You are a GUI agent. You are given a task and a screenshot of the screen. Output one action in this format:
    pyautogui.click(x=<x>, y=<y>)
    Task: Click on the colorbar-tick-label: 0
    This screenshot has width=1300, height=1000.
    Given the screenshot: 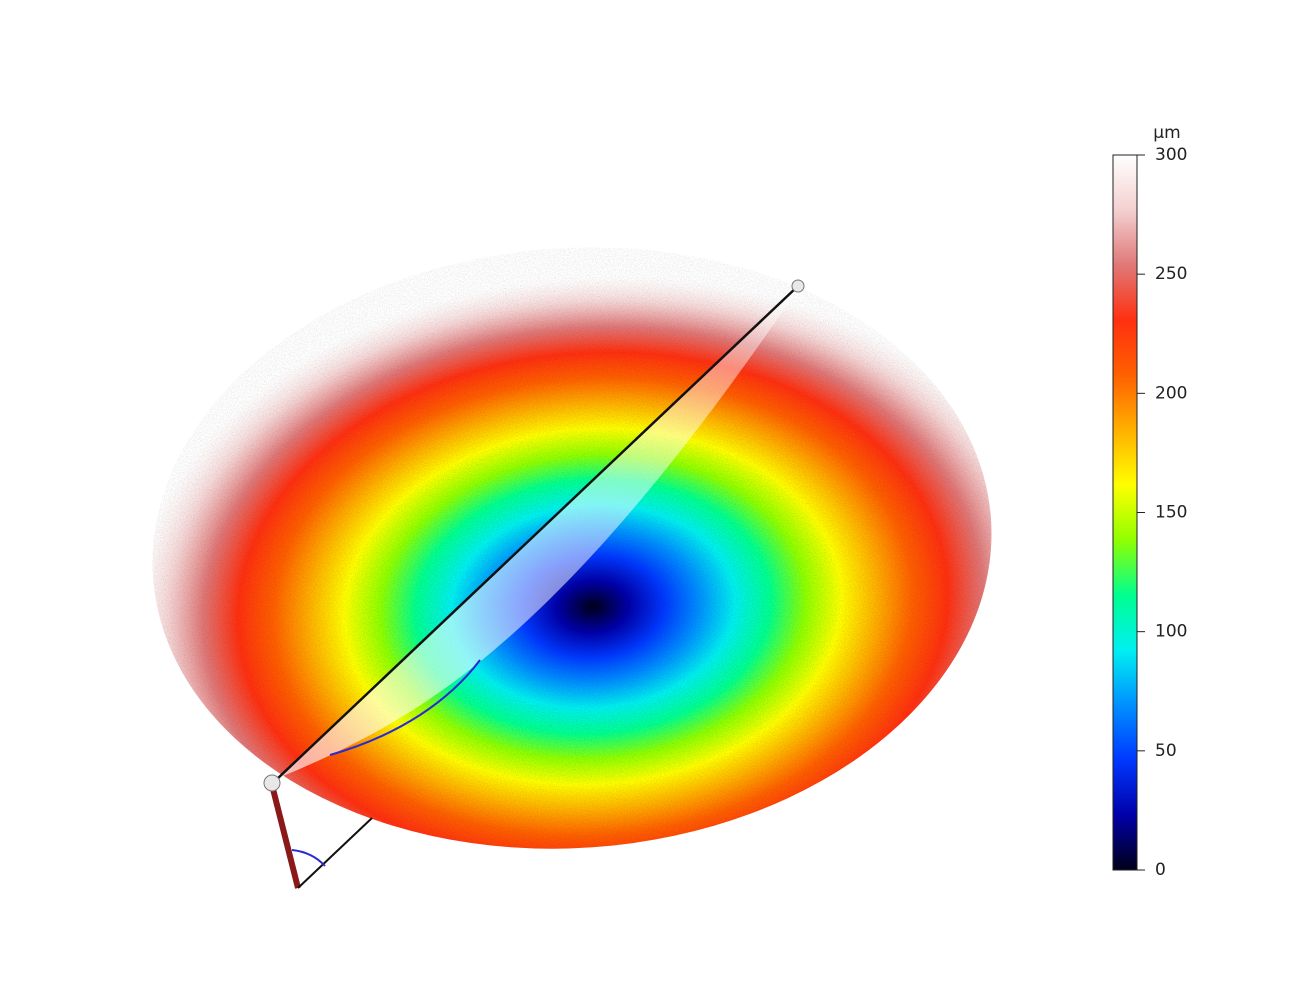 What is the action you would take?
    pyautogui.click(x=1160, y=870)
    